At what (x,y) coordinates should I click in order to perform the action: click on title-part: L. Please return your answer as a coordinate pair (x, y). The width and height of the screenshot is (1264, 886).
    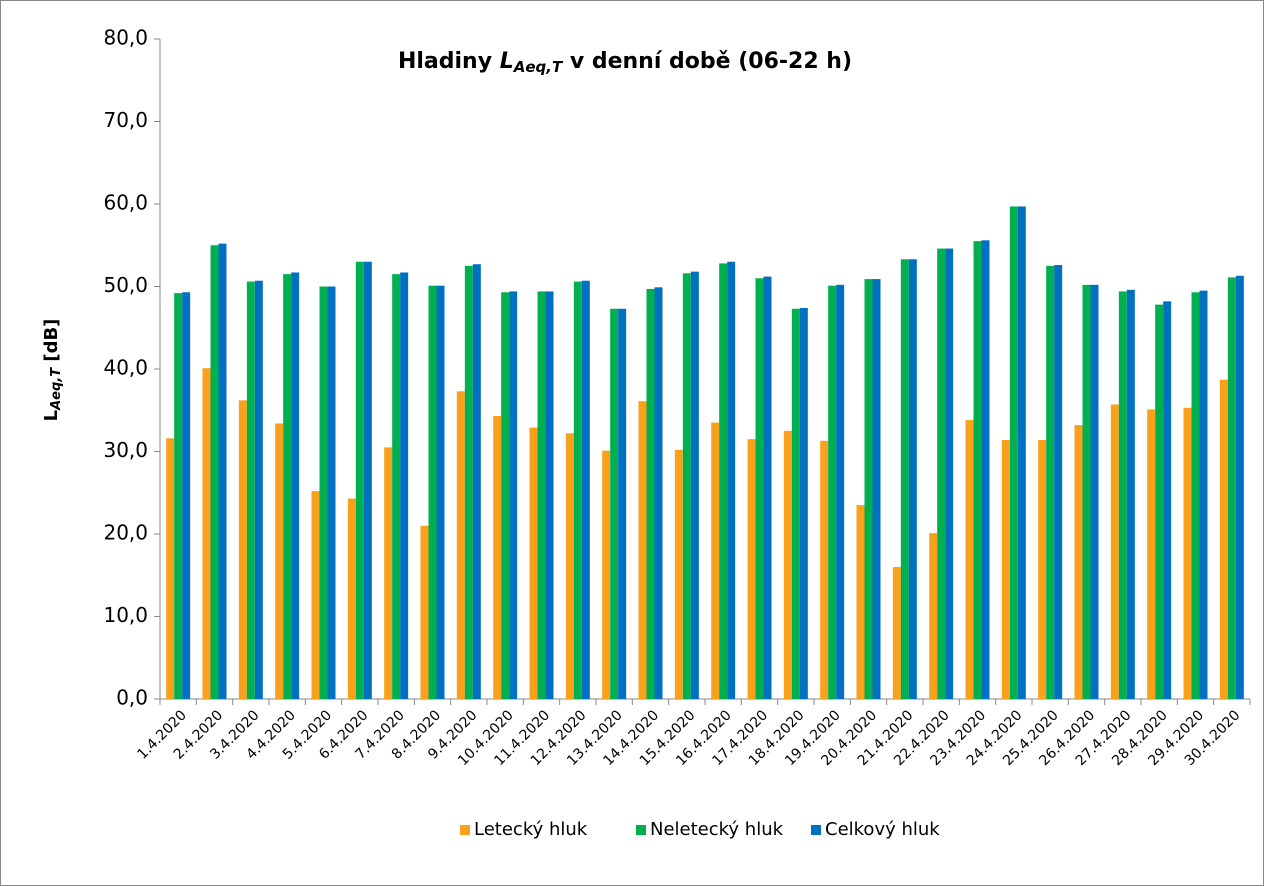
    Looking at the image, I should click on (507, 61).